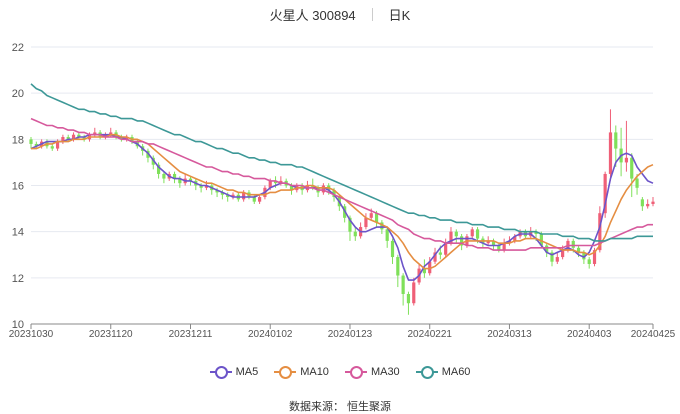 This screenshot has height=414, width=680. Describe the element at coordinates (233, 372) in the screenshot. I see `legend-item-ma5: MA5` at that location.